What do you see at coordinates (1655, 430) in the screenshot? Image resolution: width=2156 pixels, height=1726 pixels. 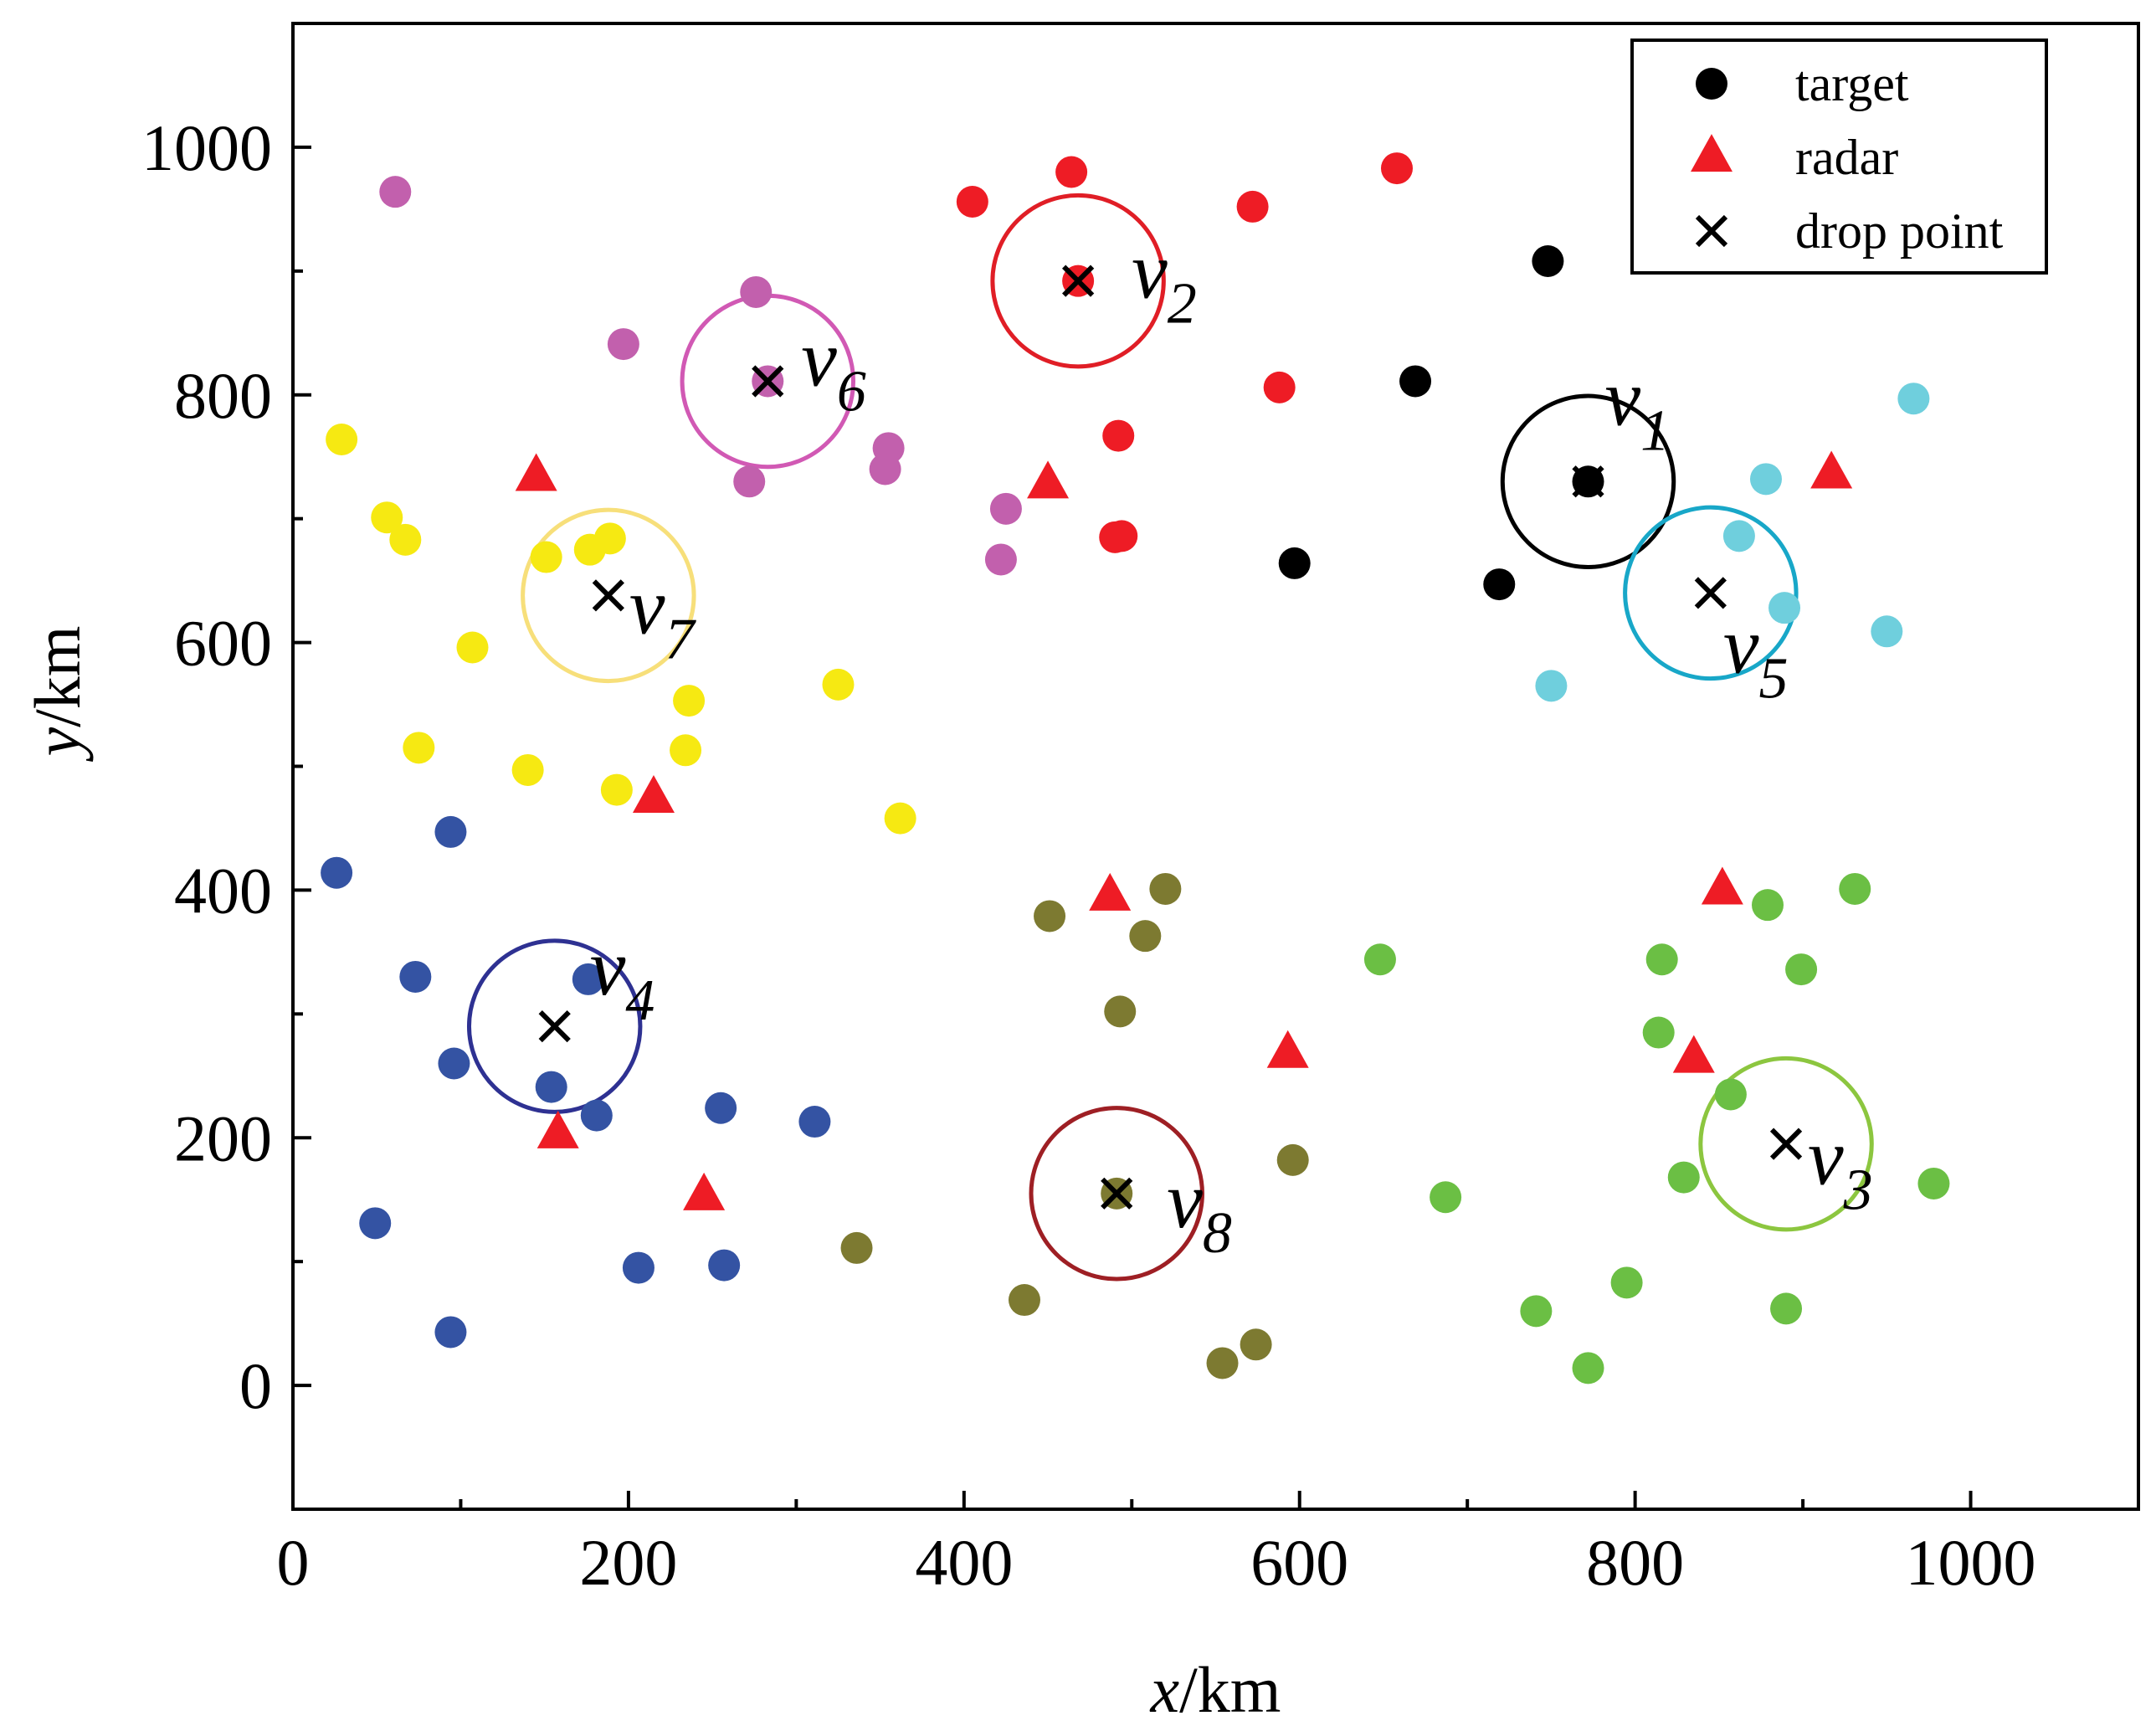 I see `uav-label-subscript-v1: 1` at bounding box center [1655, 430].